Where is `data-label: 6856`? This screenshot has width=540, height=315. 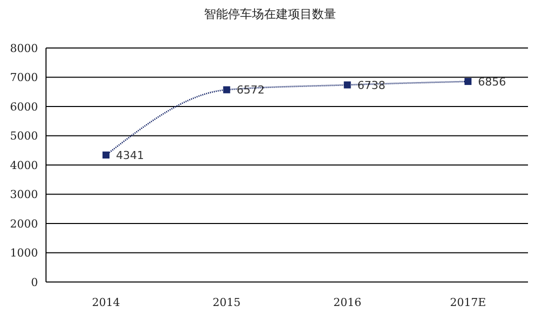 data-label: 6856 is located at coordinates (492, 81).